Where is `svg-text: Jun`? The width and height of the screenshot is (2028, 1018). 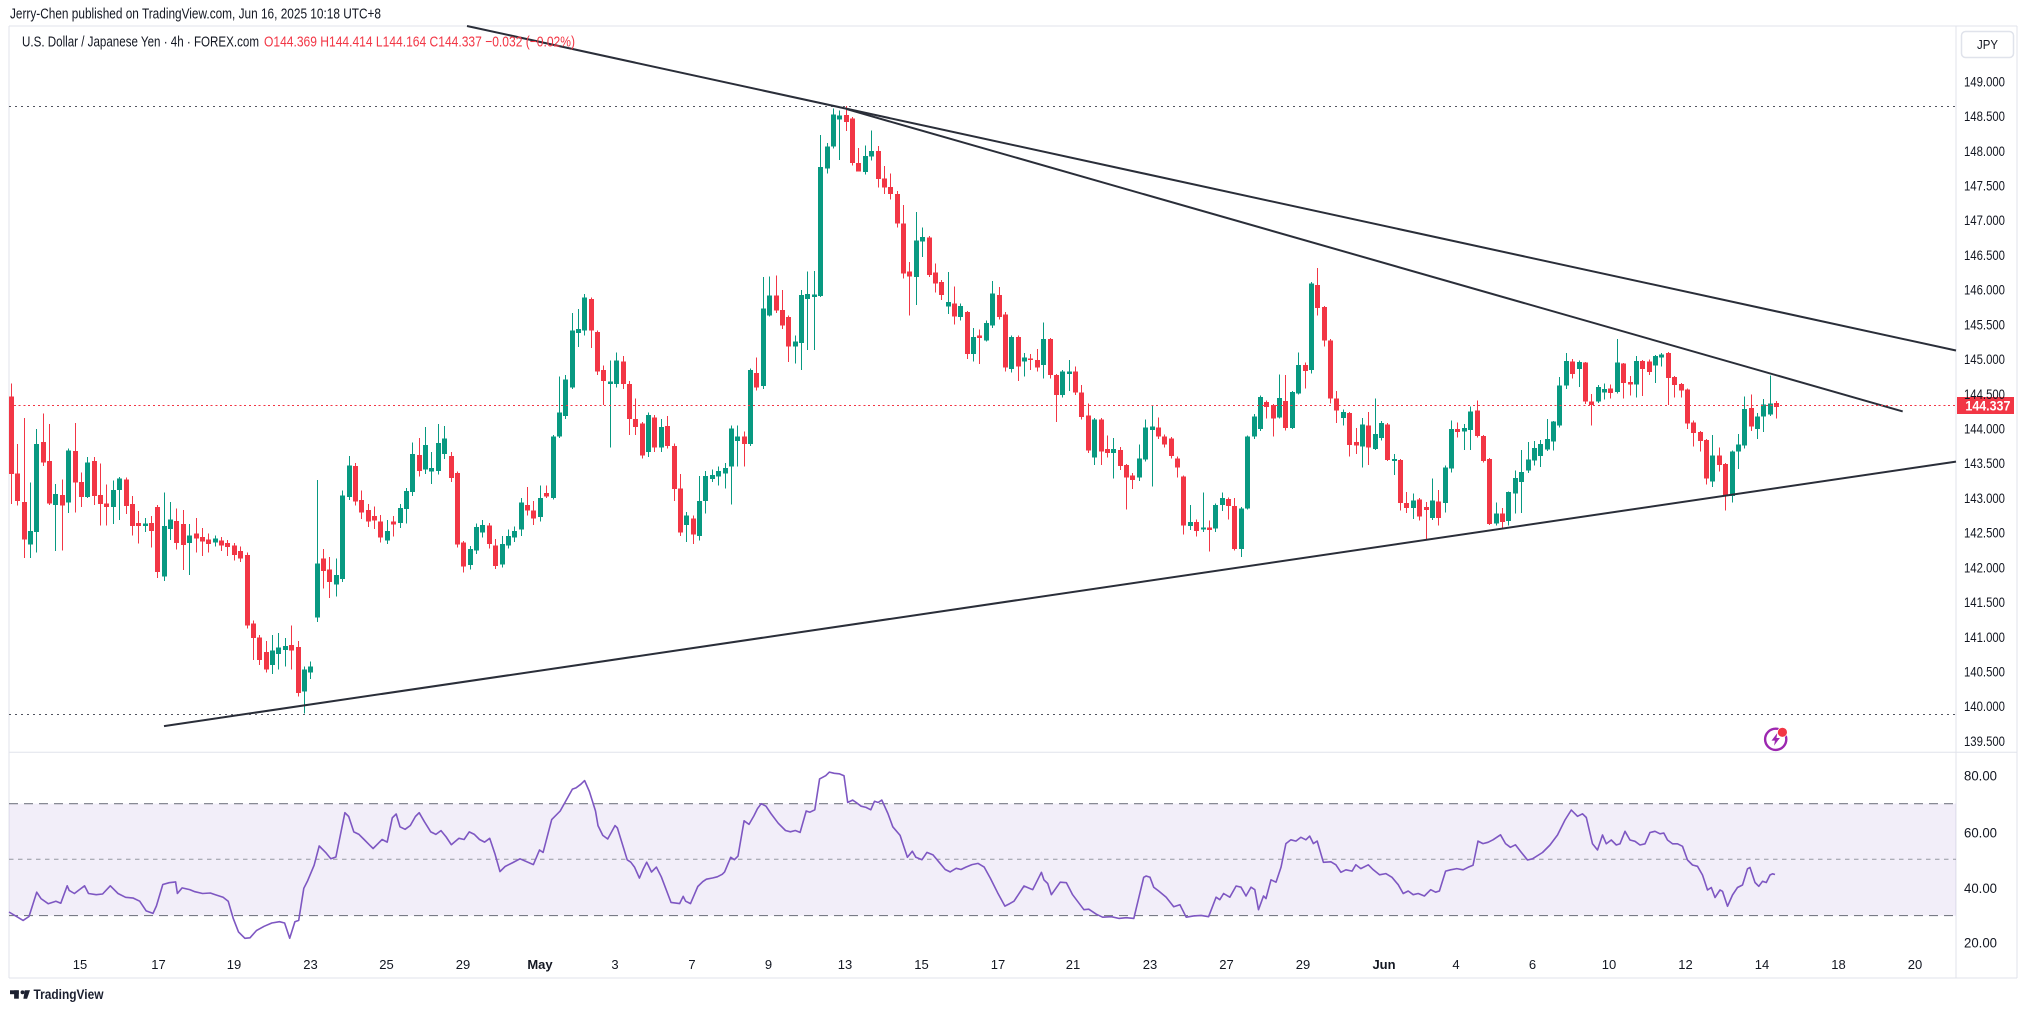 svg-text: Jun is located at coordinates (1383, 964).